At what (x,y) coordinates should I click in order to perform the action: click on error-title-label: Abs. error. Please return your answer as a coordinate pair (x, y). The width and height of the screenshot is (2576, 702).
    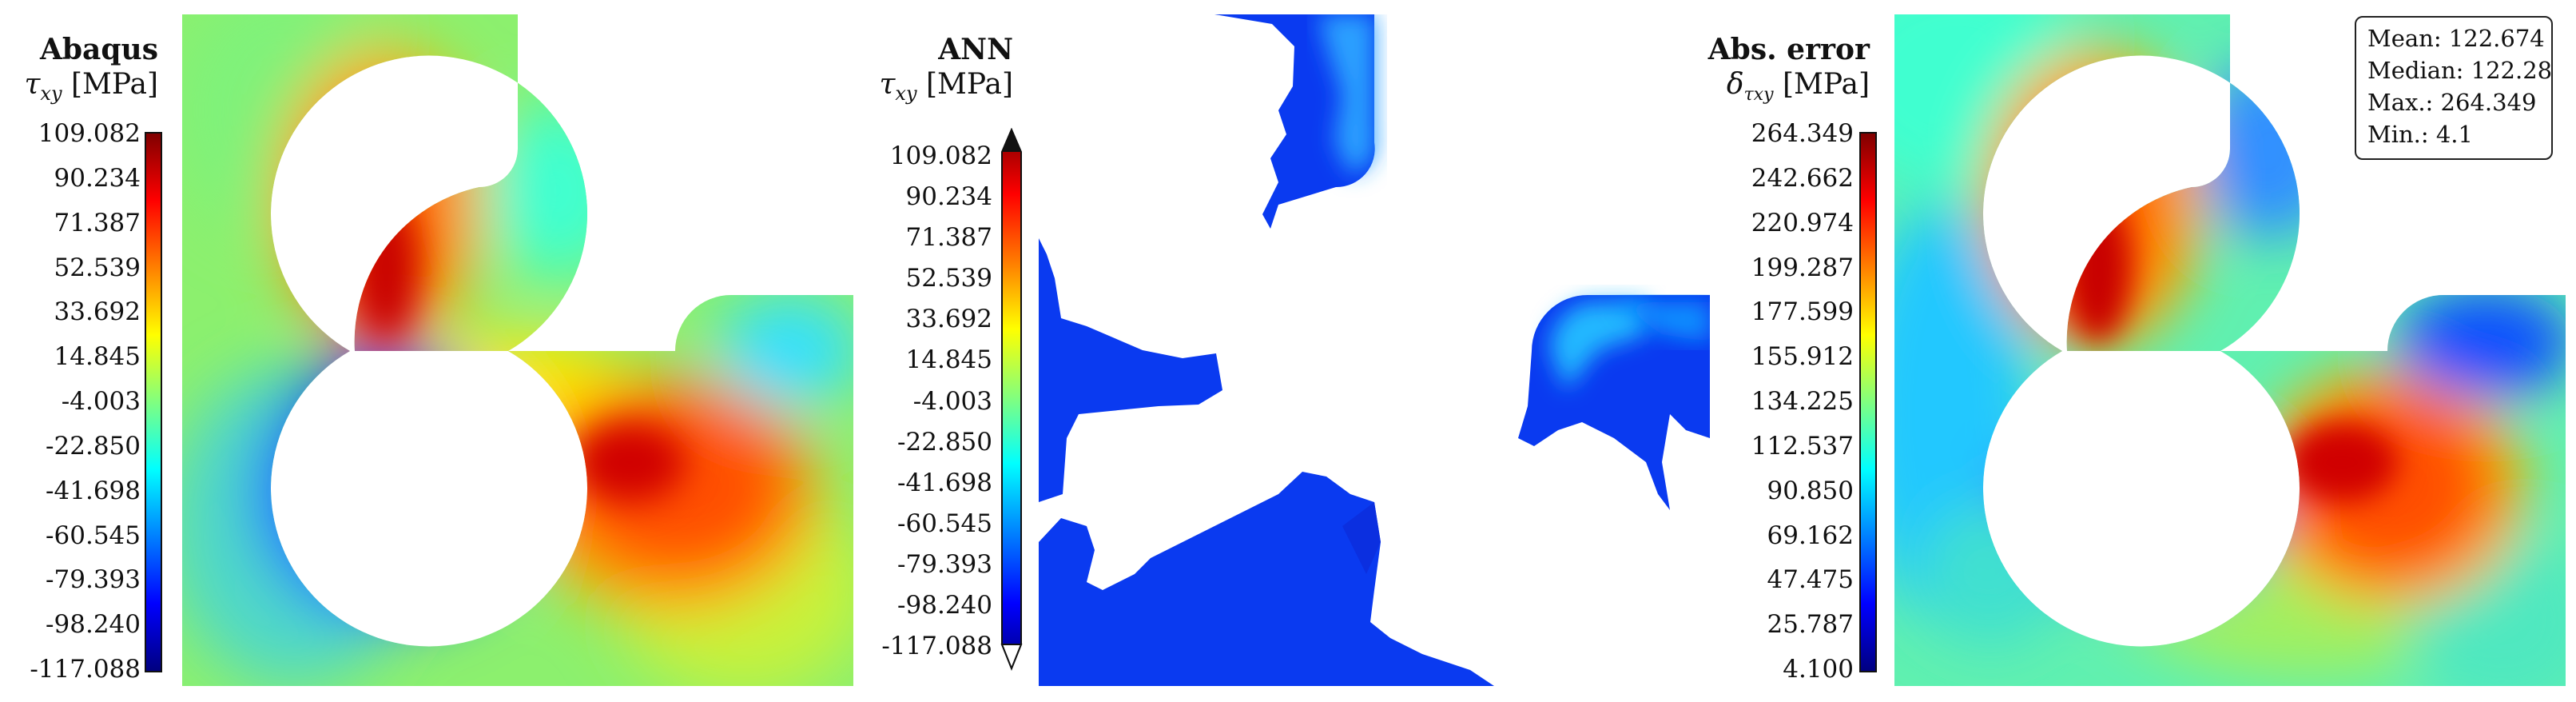
    Looking at the image, I should click on (1788, 49).